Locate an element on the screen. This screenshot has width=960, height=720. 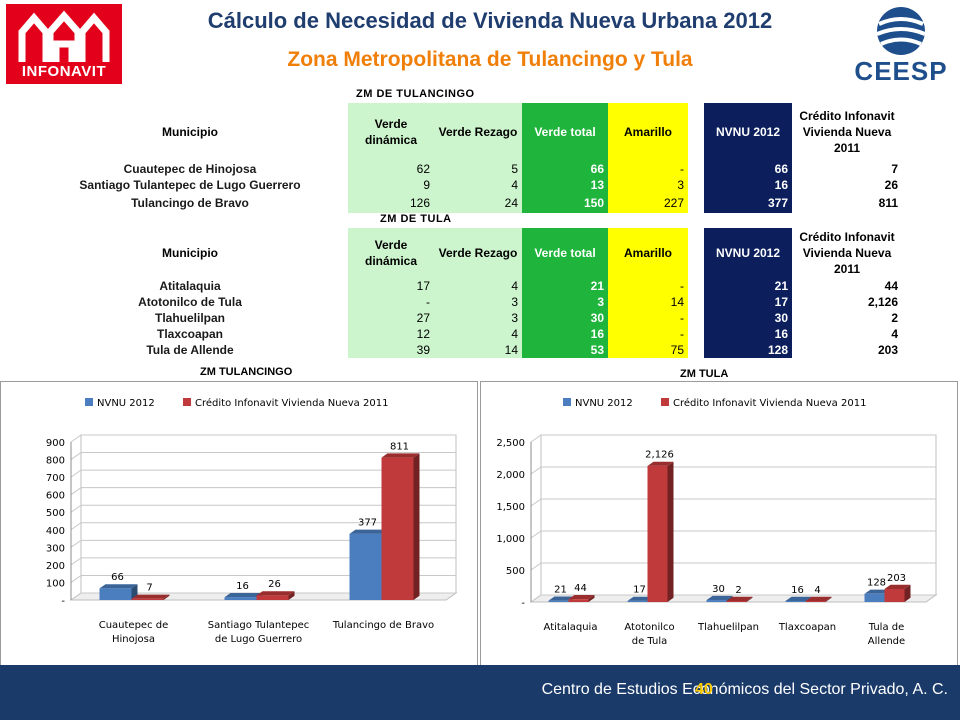
y-tick-label: - is located at coordinates (523, 603).